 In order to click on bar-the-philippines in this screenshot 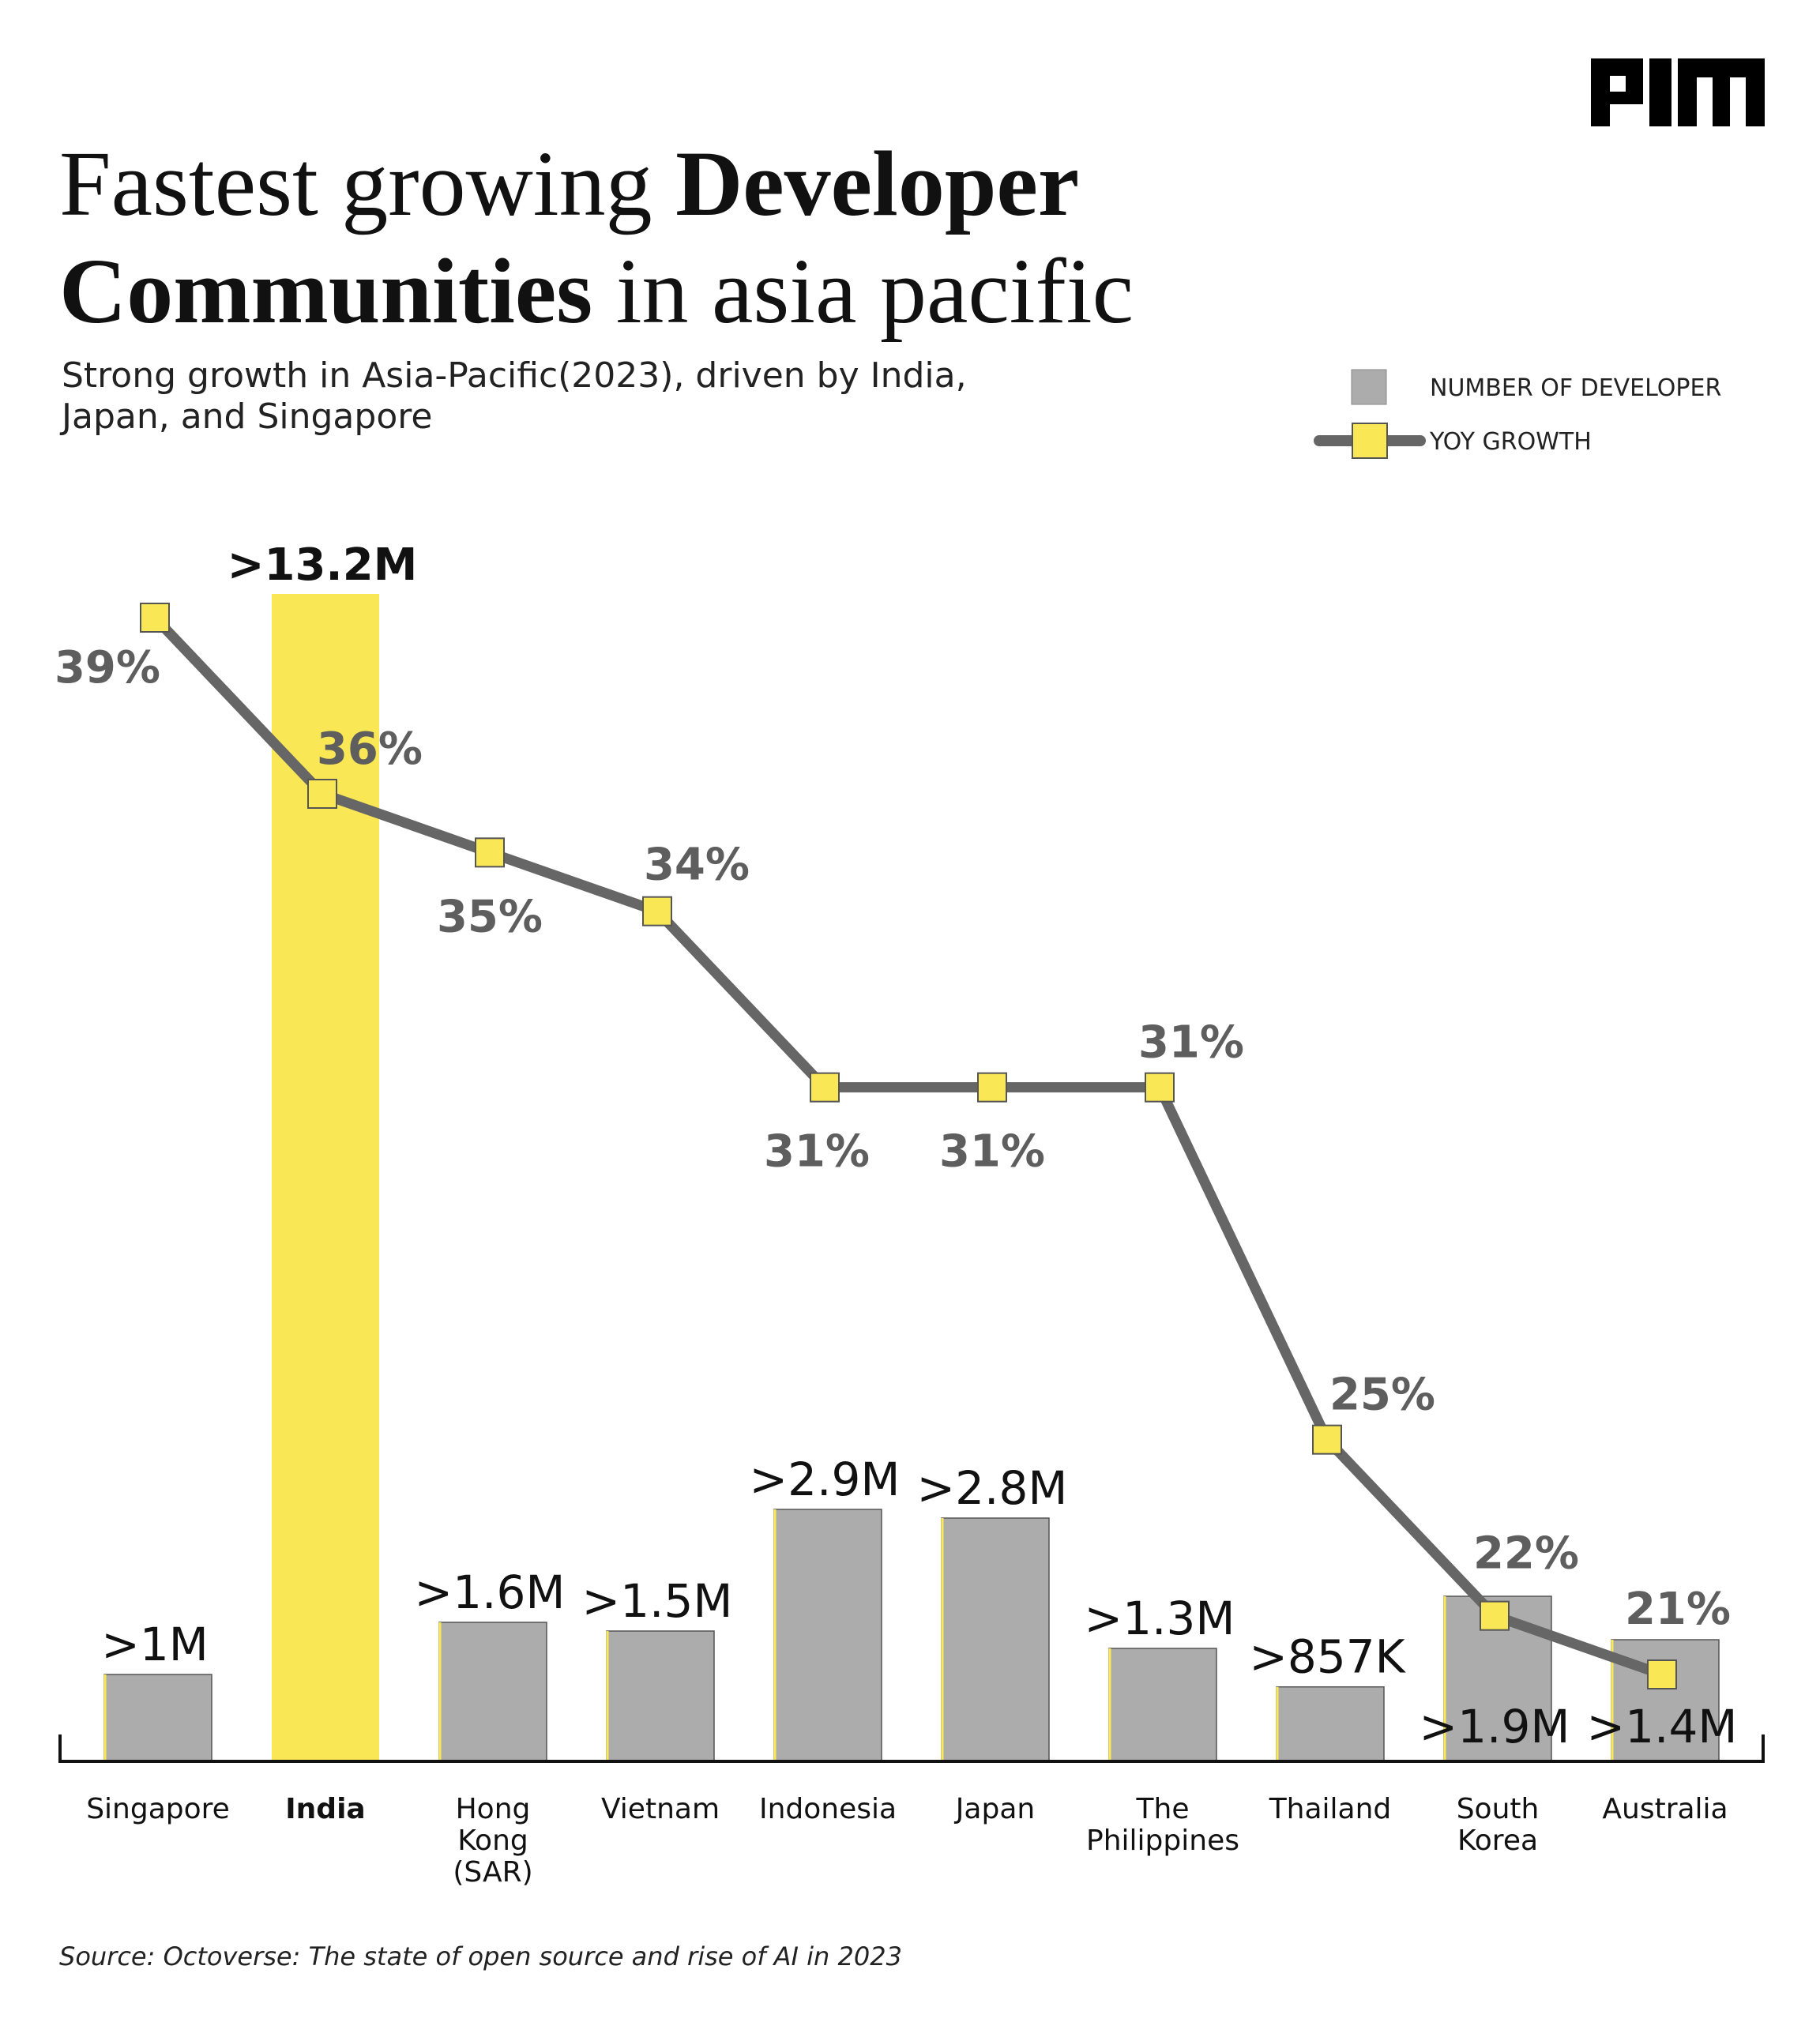, I will do `click(1162, 1705)`.